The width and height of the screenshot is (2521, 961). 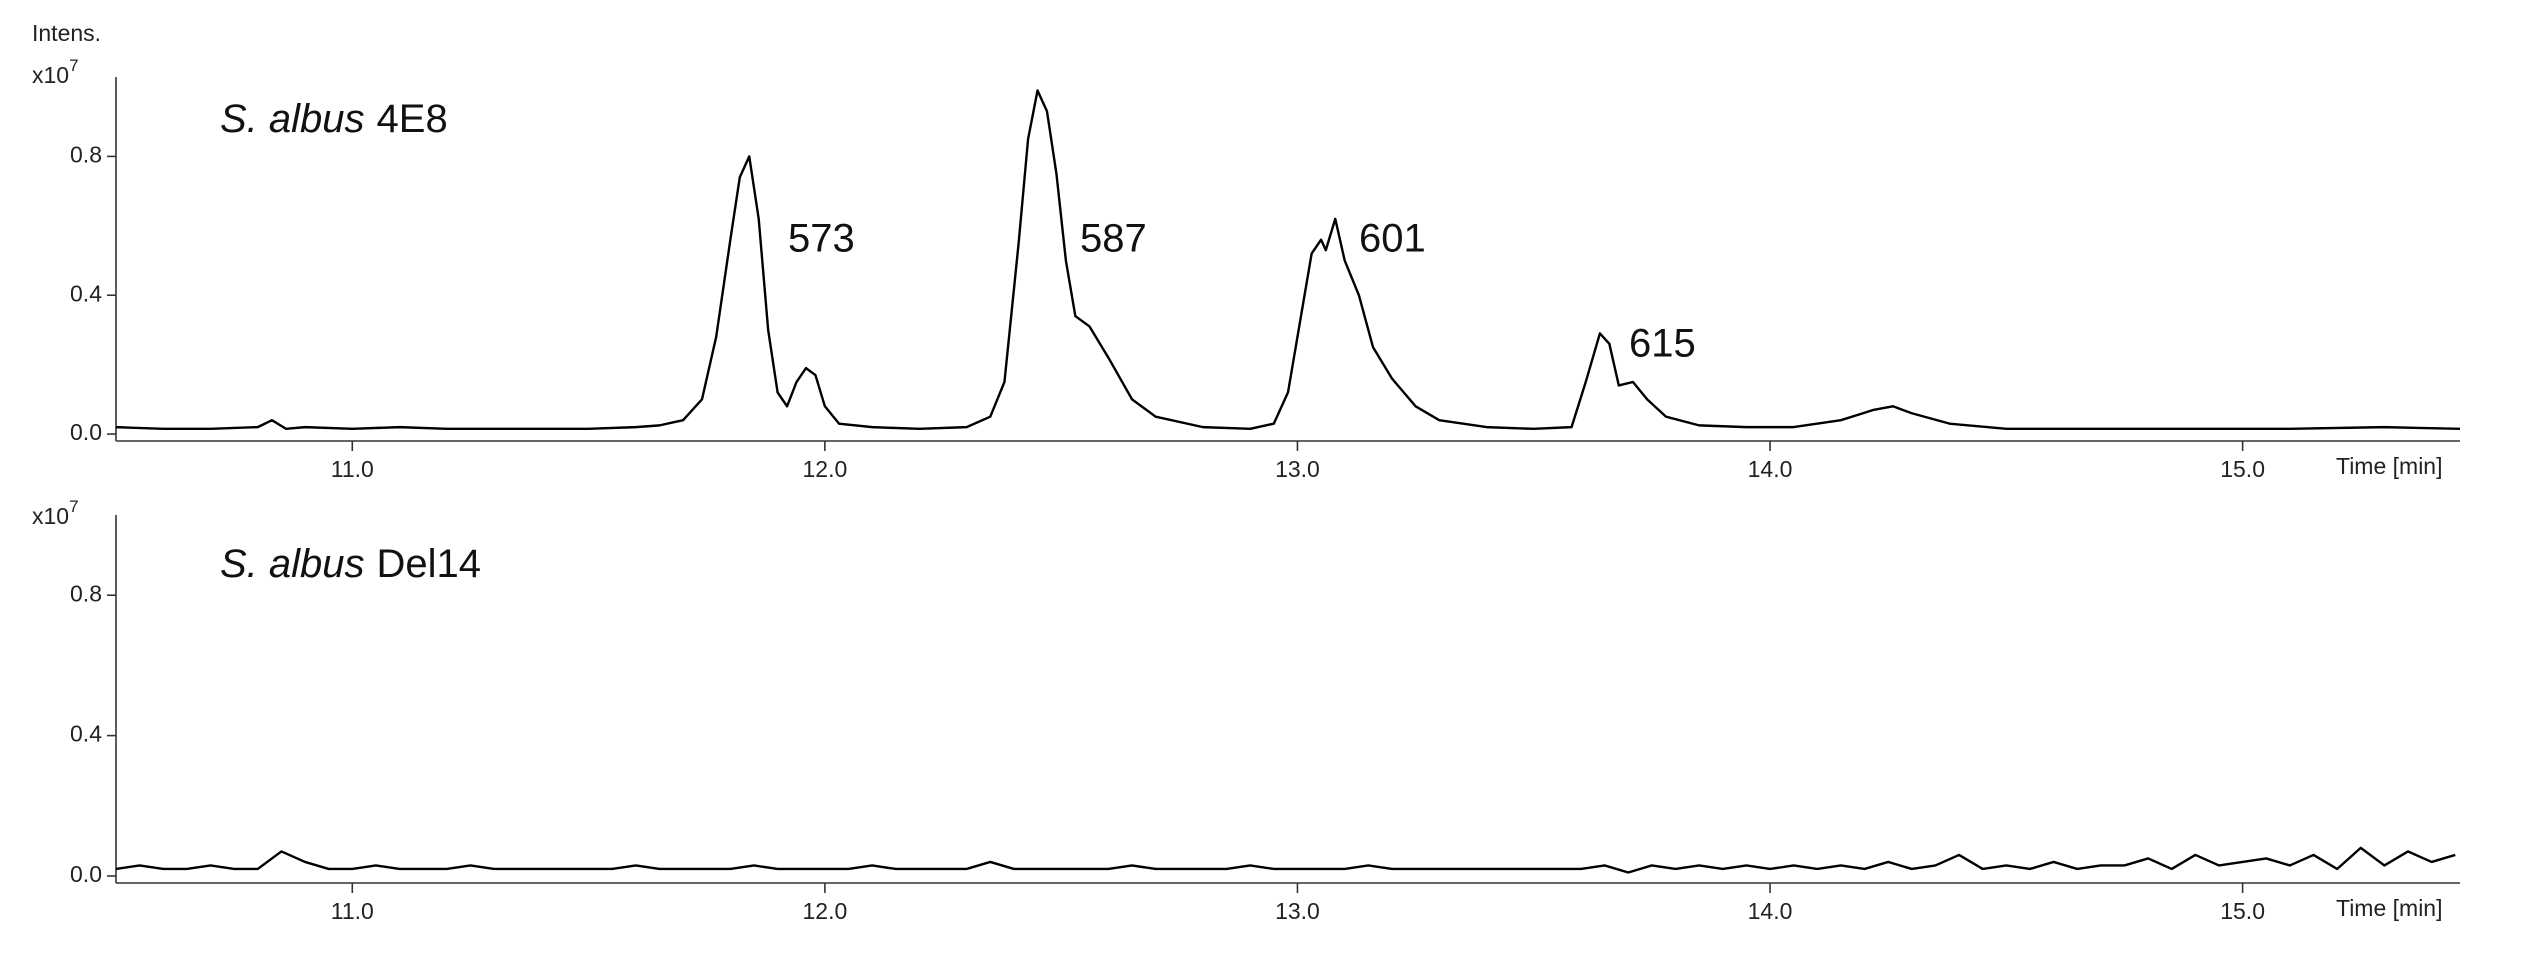 I want to click on sample-label: S. albus Del14, so click(x=350, y=564).